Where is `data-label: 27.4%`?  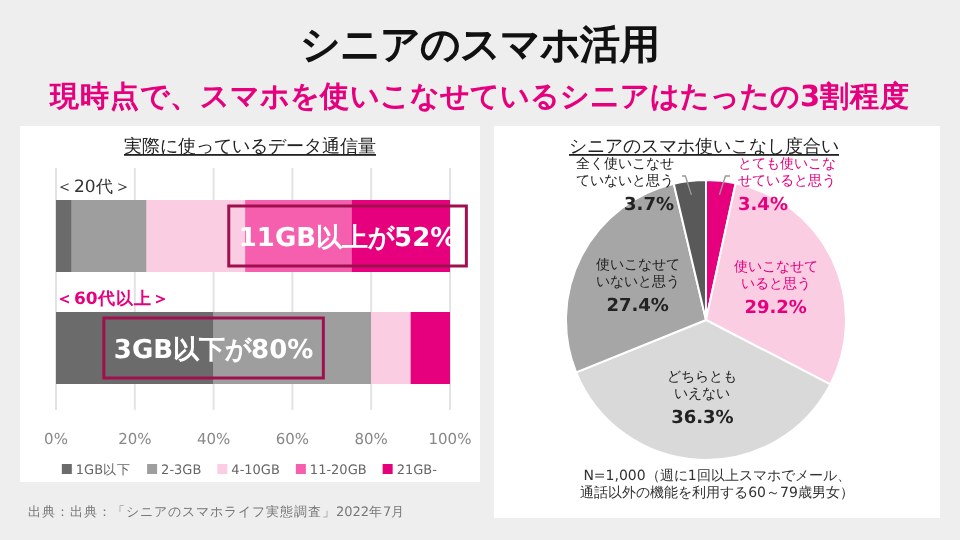
data-label: 27.4% is located at coordinates (637, 306).